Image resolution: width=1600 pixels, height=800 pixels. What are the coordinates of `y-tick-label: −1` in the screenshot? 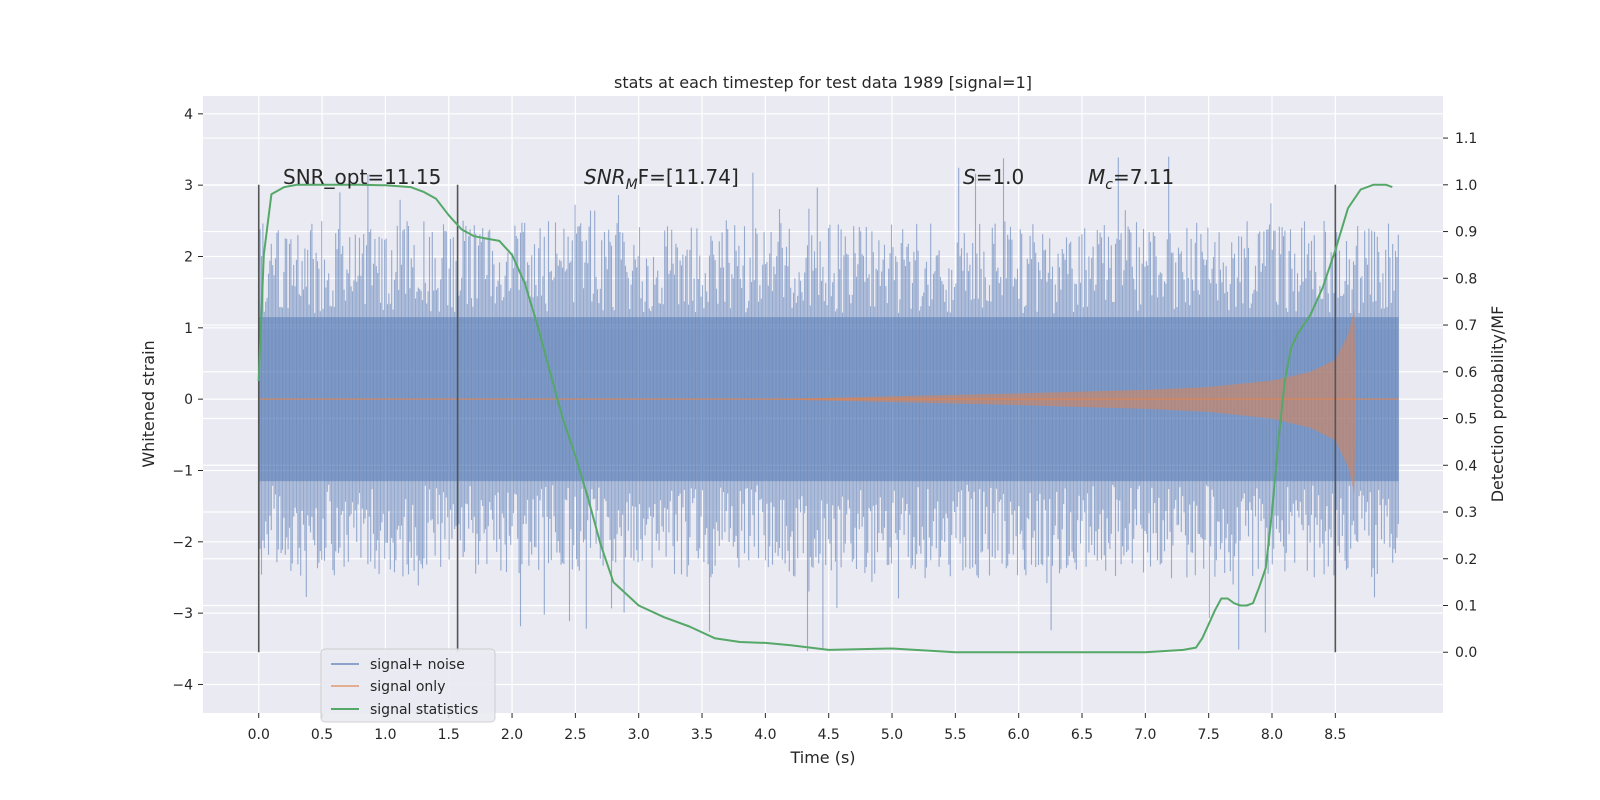 It's located at (182, 471).